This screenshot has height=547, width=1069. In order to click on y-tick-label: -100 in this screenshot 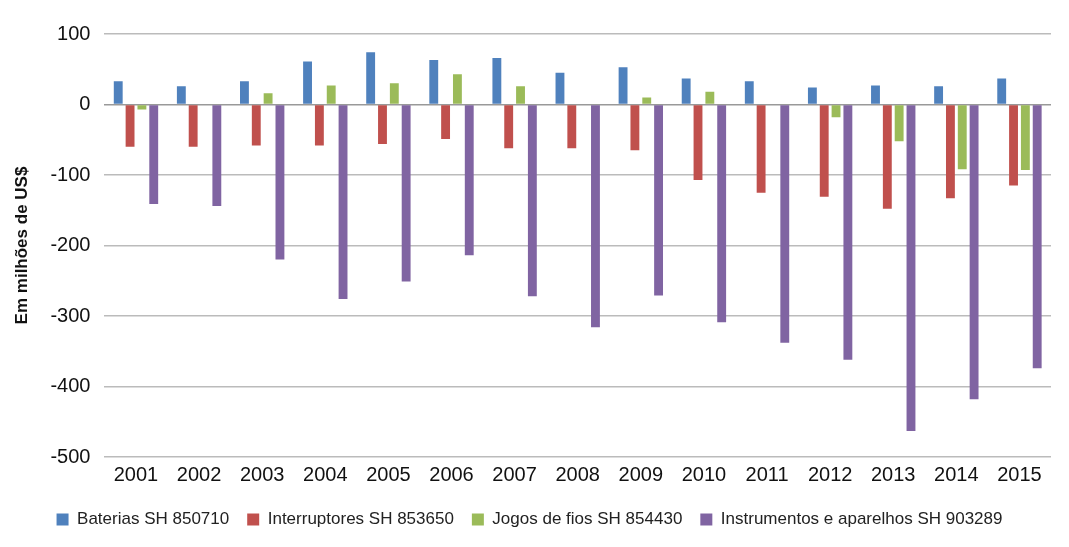, I will do `click(70, 173)`.